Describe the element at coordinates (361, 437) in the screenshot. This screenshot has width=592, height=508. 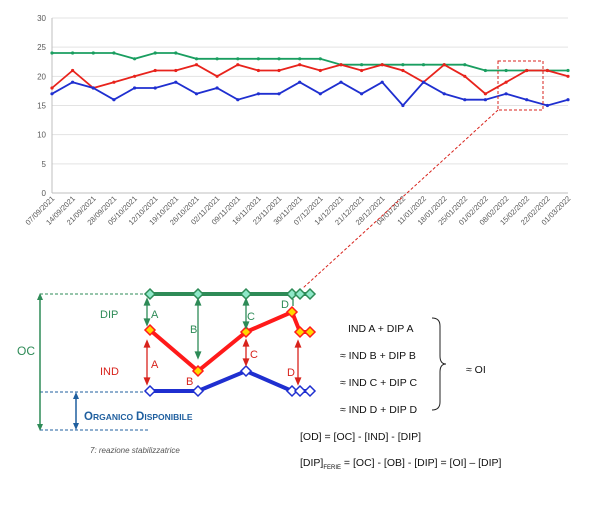
I see `formula-od: [OD] = [OC] - [IND] - [DIP]` at that location.